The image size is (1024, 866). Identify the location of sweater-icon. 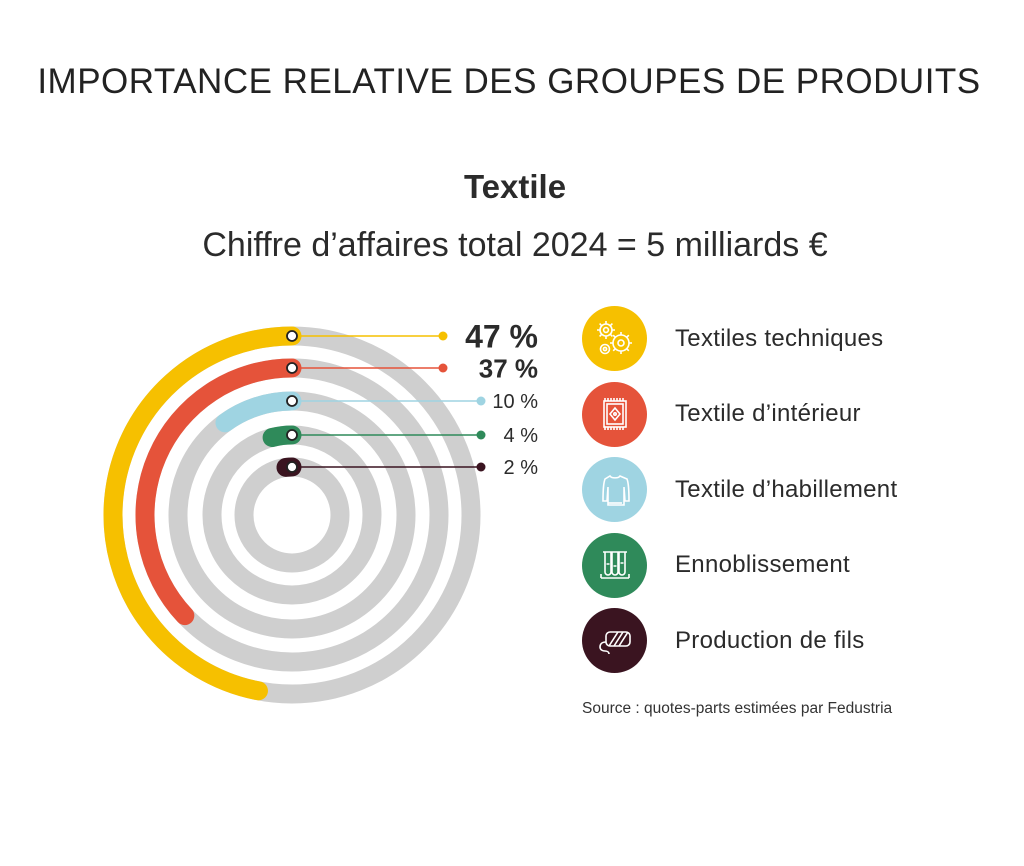
(614, 489).